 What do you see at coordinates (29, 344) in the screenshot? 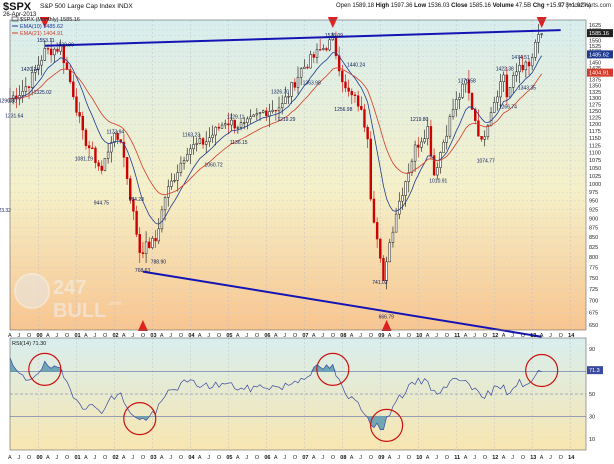
I see `legend-rsi: RSI(14) 71.30` at bounding box center [29, 344].